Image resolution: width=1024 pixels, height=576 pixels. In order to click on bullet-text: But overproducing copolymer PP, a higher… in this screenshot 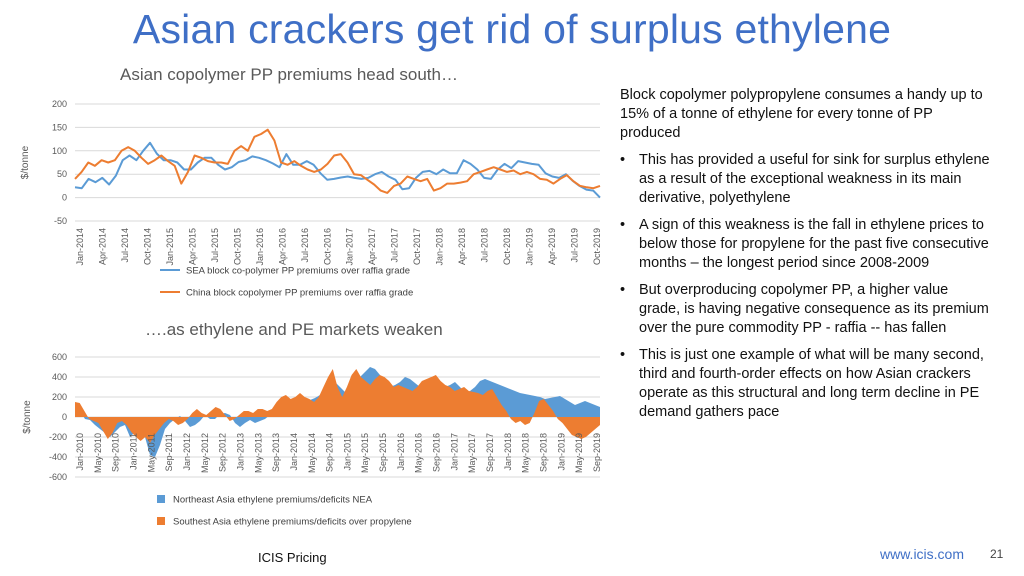, I will do `click(814, 309)`.